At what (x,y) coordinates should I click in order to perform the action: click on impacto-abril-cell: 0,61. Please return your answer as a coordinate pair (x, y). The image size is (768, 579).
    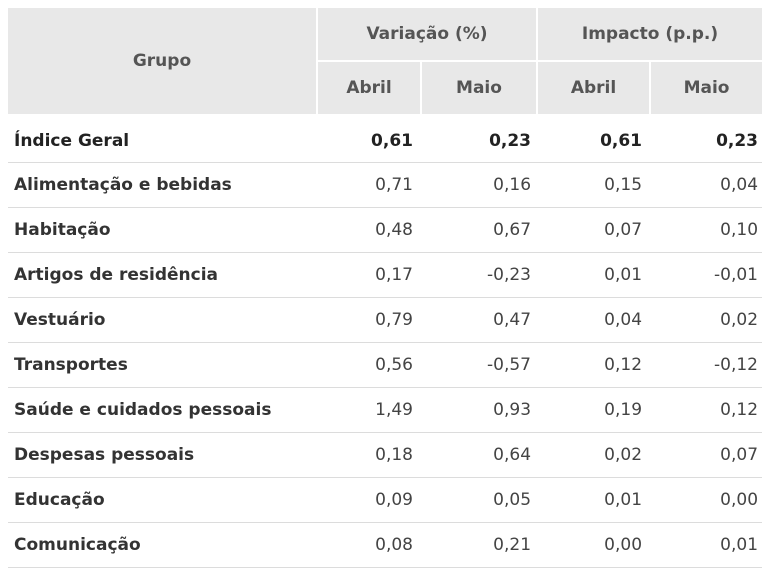
    Looking at the image, I should click on (594, 138).